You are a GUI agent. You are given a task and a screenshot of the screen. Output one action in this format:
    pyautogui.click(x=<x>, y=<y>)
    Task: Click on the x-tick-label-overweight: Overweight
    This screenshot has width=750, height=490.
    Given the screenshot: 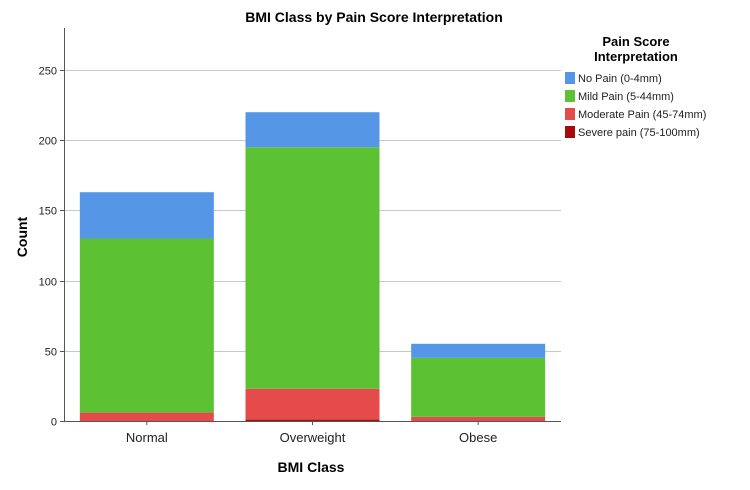 What is the action you would take?
    pyautogui.click(x=313, y=437)
    